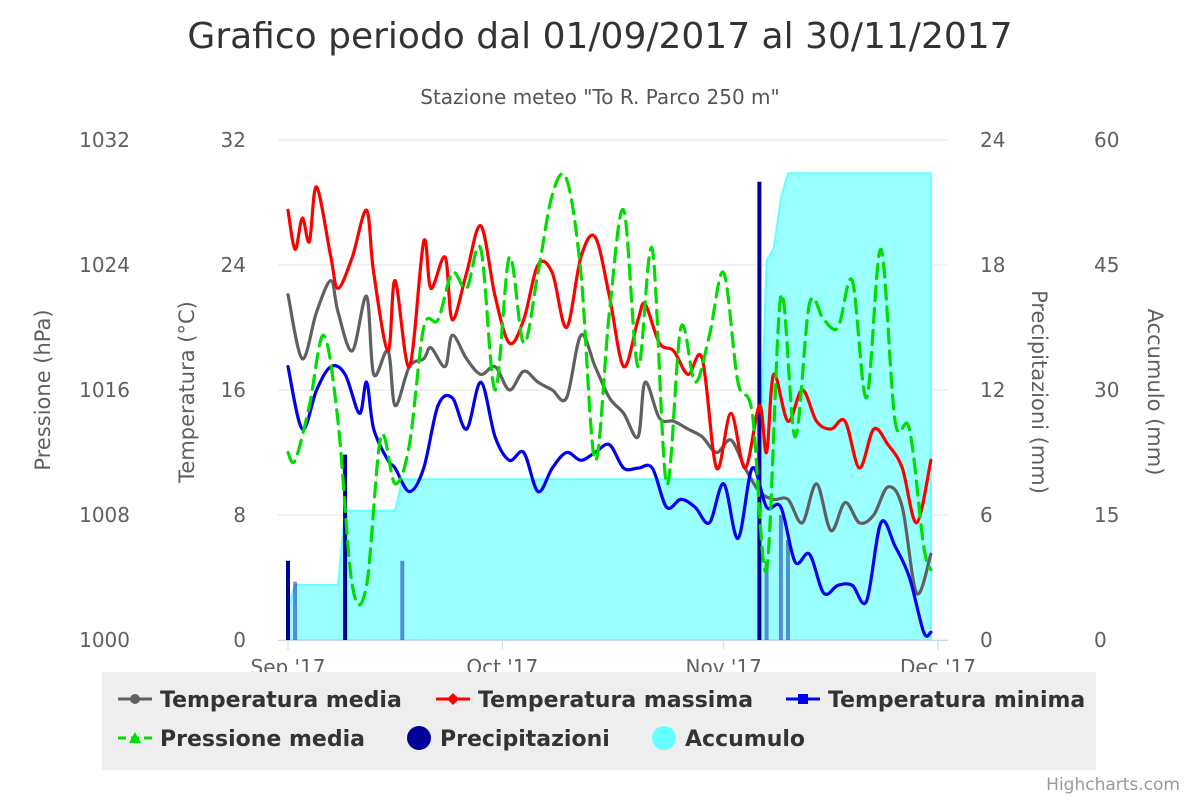 This screenshot has width=1200, height=800. What do you see at coordinates (43, 389) in the screenshot?
I see `pressure-axis-title: Pressione (hPa)` at bounding box center [43, 389].